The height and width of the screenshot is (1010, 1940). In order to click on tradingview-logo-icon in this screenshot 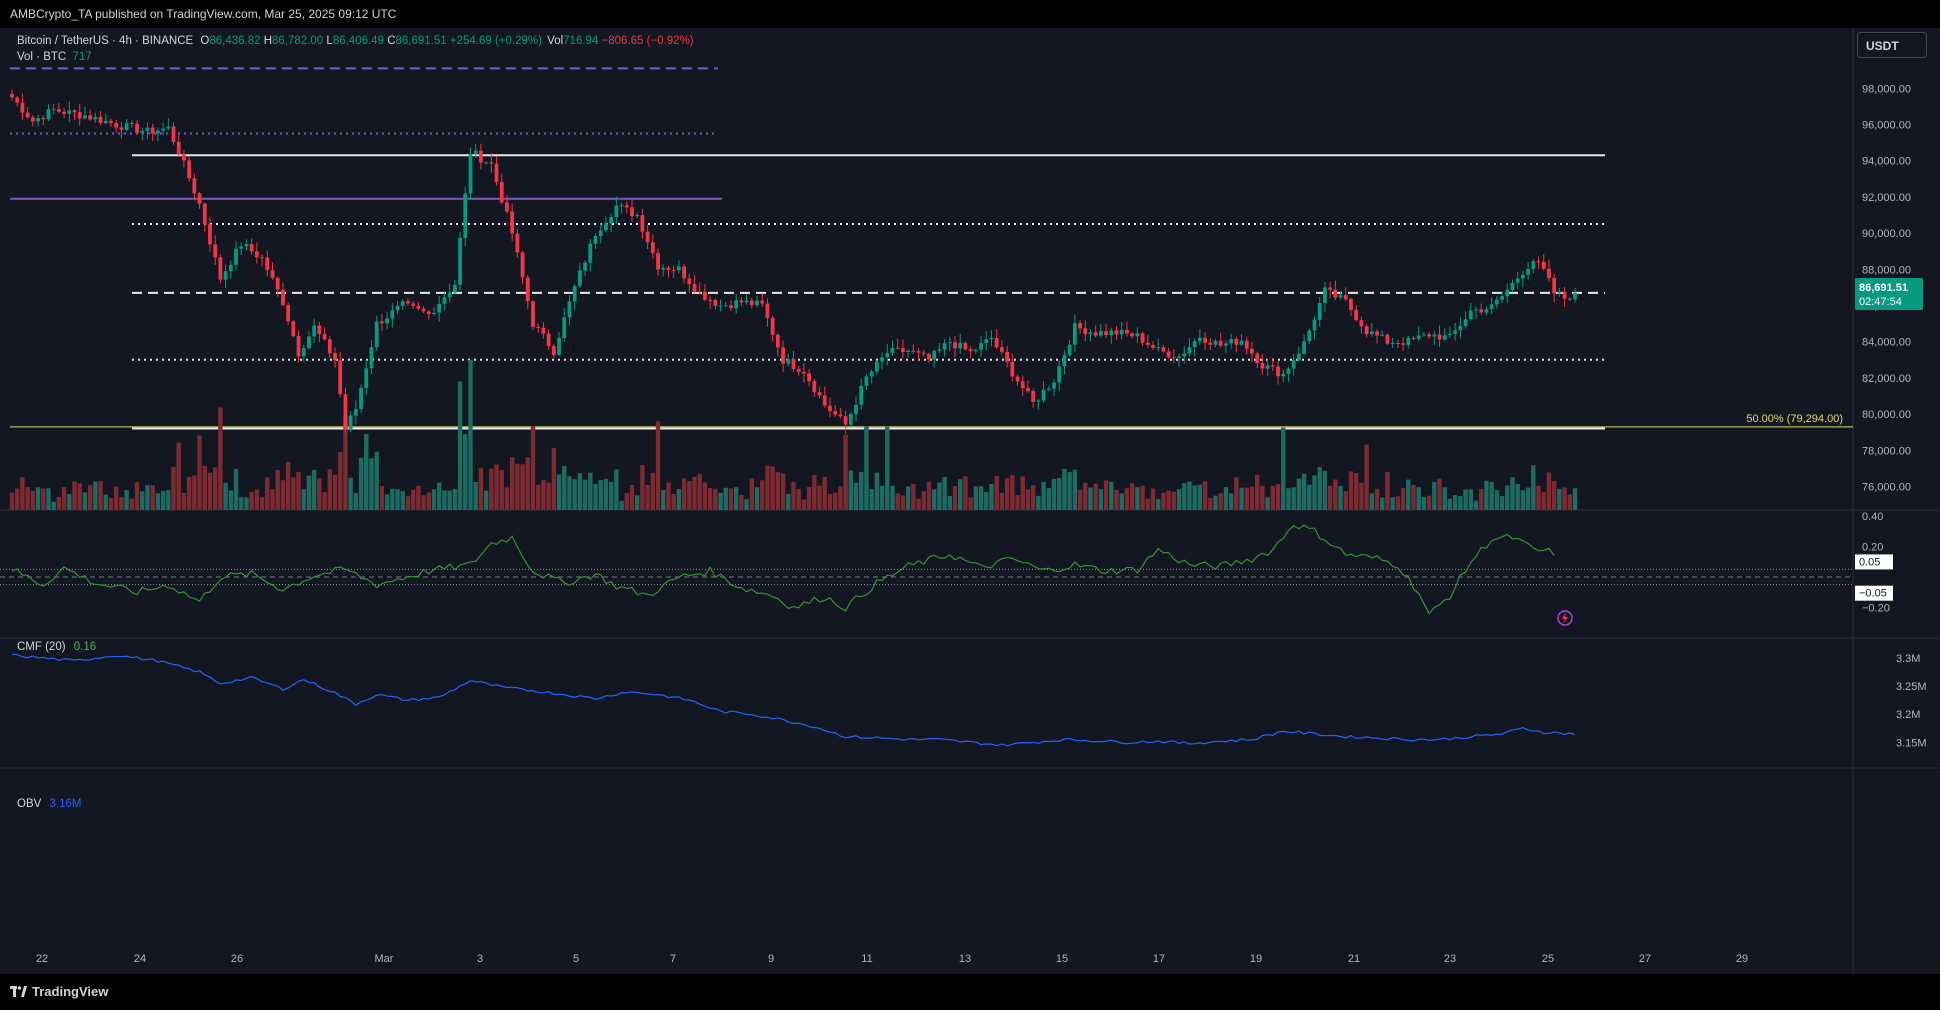, I will do `click(18, 991)`.